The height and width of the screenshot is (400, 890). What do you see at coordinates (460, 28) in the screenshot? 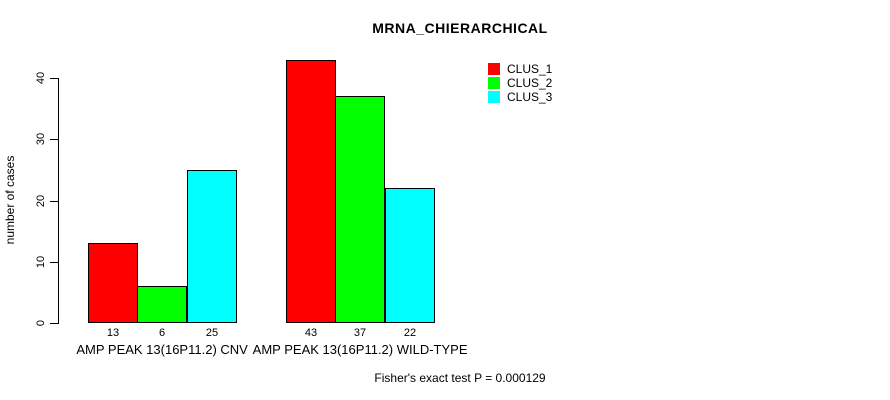
I see `chart-title: MRNA_CHIERARCHICAL` at bounding box center [460, 28].